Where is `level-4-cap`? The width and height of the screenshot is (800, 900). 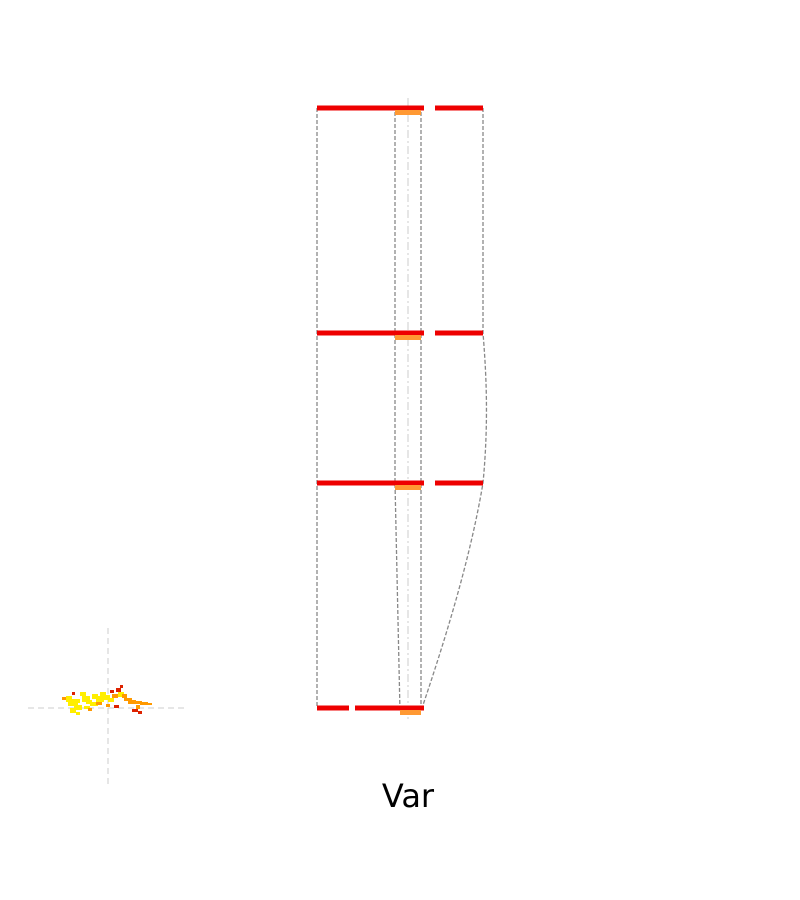 level-4-cap is located at coordinates (410, 712).